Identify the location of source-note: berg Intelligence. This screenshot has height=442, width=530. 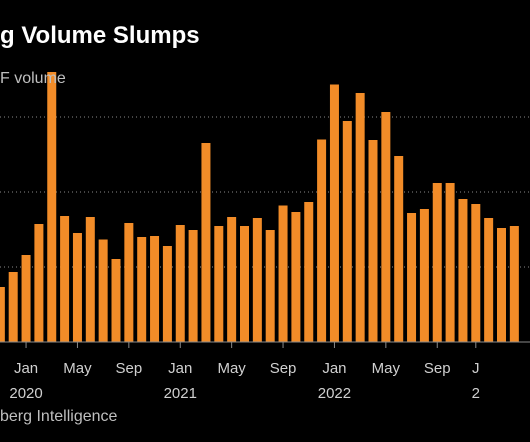
(59, 416).